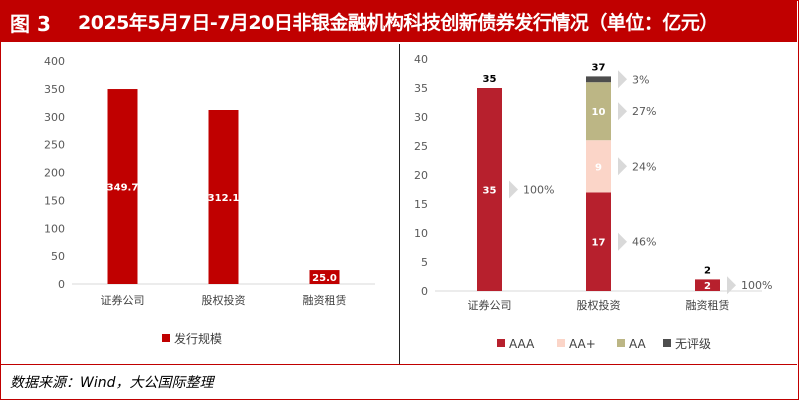 This screenshot has height=400, width=799. What do you see at coordinates (693, 344) in the screenshot?
I see `legend-label: 无评级` at bounding box center [693, 344].